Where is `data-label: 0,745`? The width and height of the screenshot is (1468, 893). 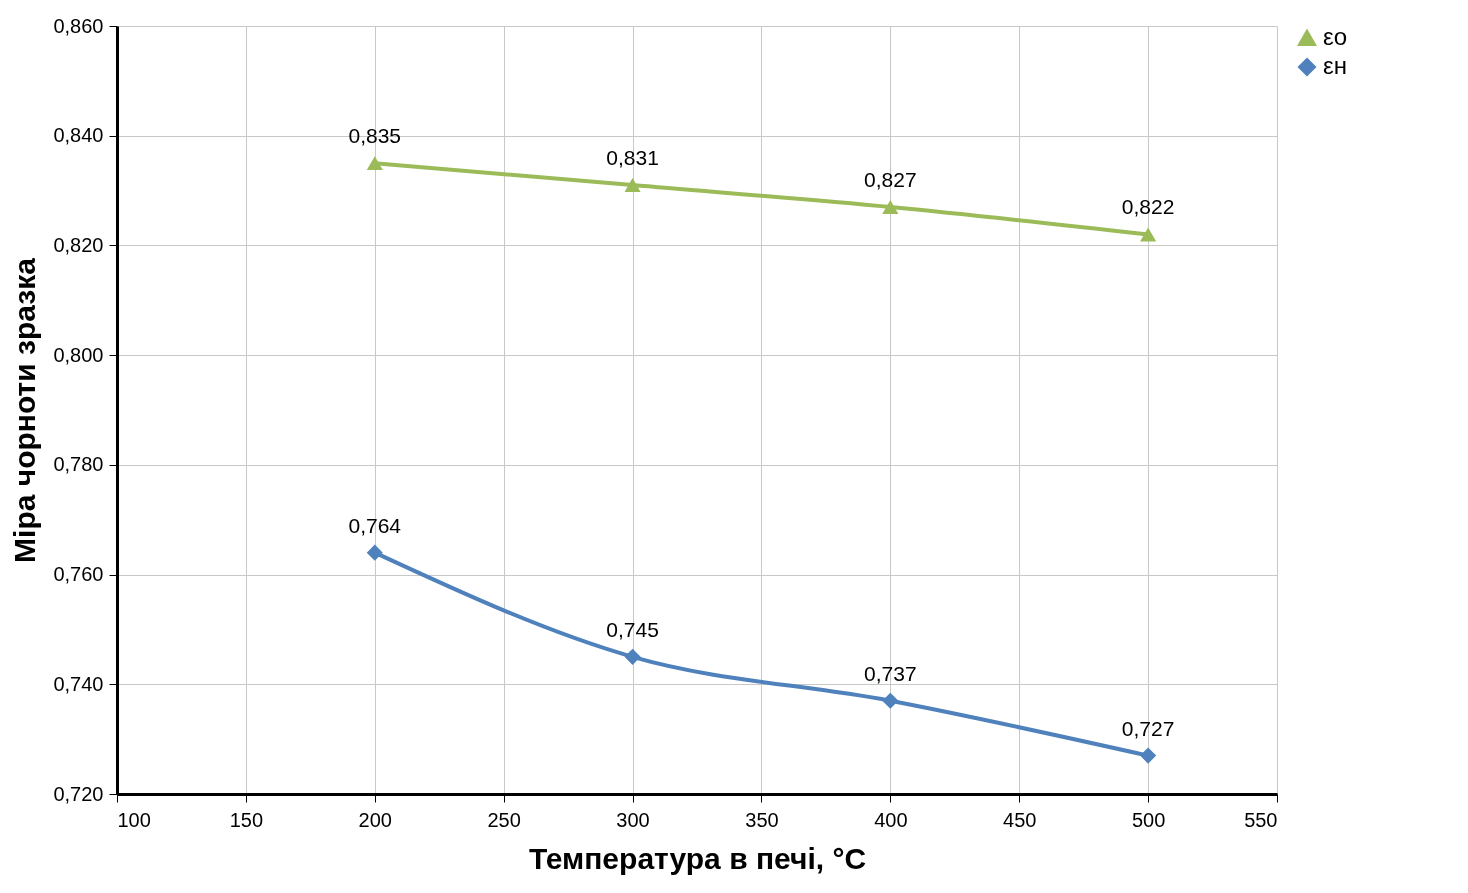
data-label: 0,745 is located at coordinates (632, 629).